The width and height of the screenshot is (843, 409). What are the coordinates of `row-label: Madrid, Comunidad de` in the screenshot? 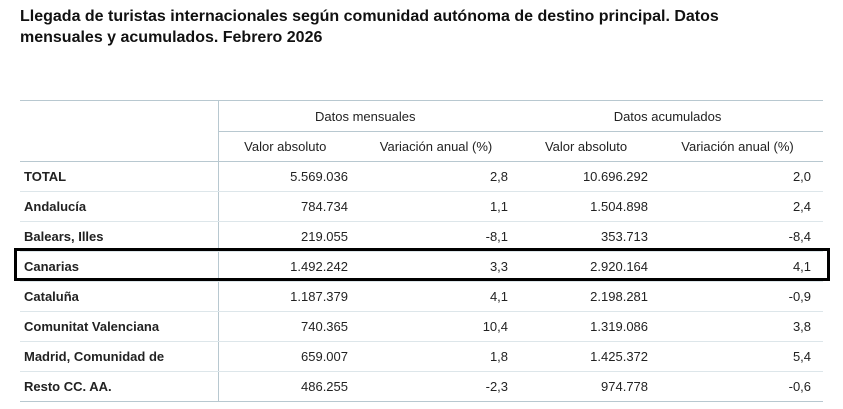 It's located at (119, 356).